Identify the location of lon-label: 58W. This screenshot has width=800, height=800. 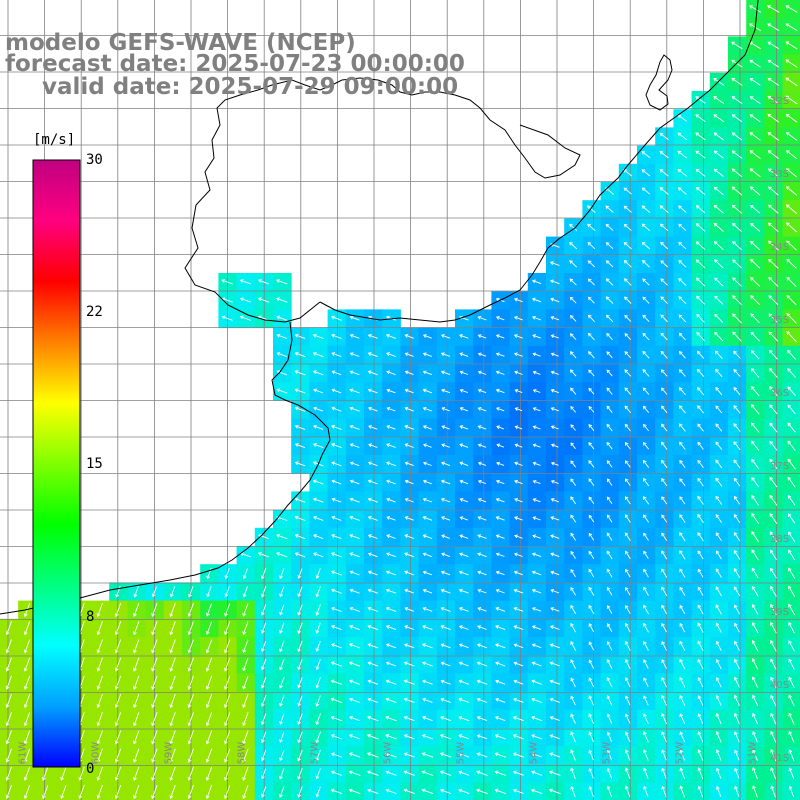
(242, 753).